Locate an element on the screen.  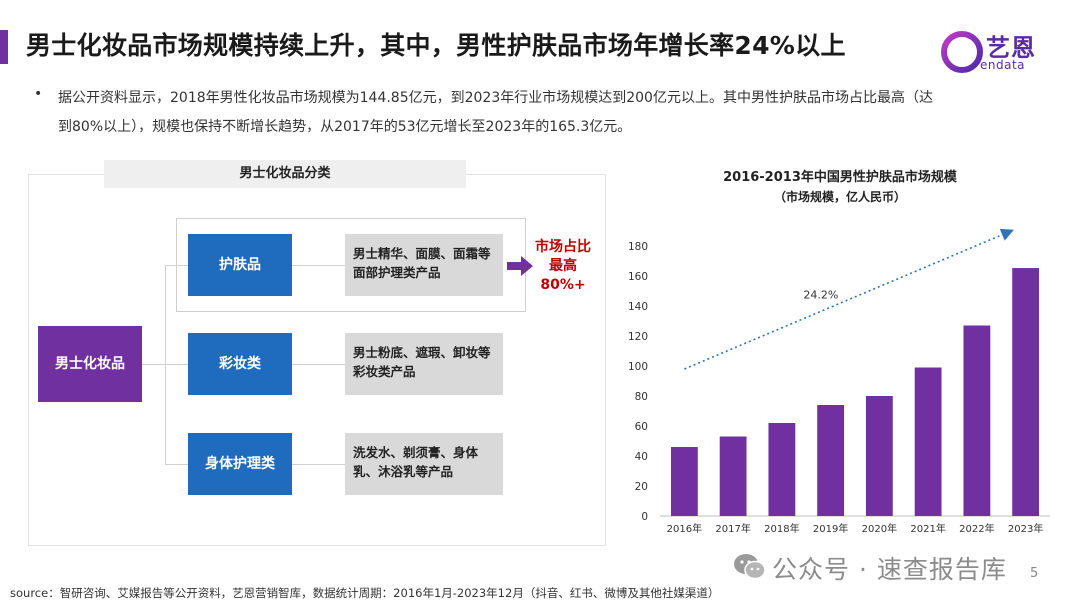
logo-text-cn: 艺恩 is located at coordinates (1011, 48).